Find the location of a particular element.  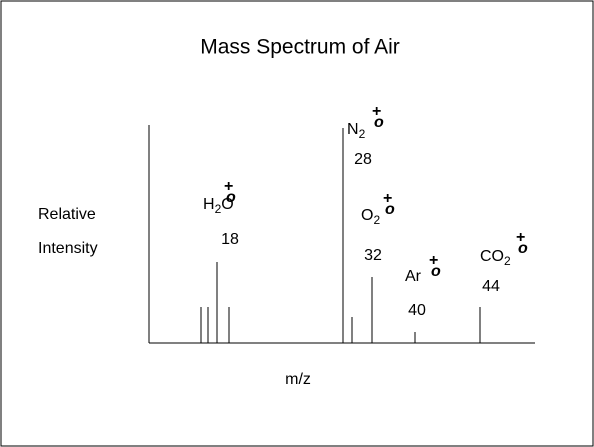

mz-value: 44 is located at coordinates (491, 286).